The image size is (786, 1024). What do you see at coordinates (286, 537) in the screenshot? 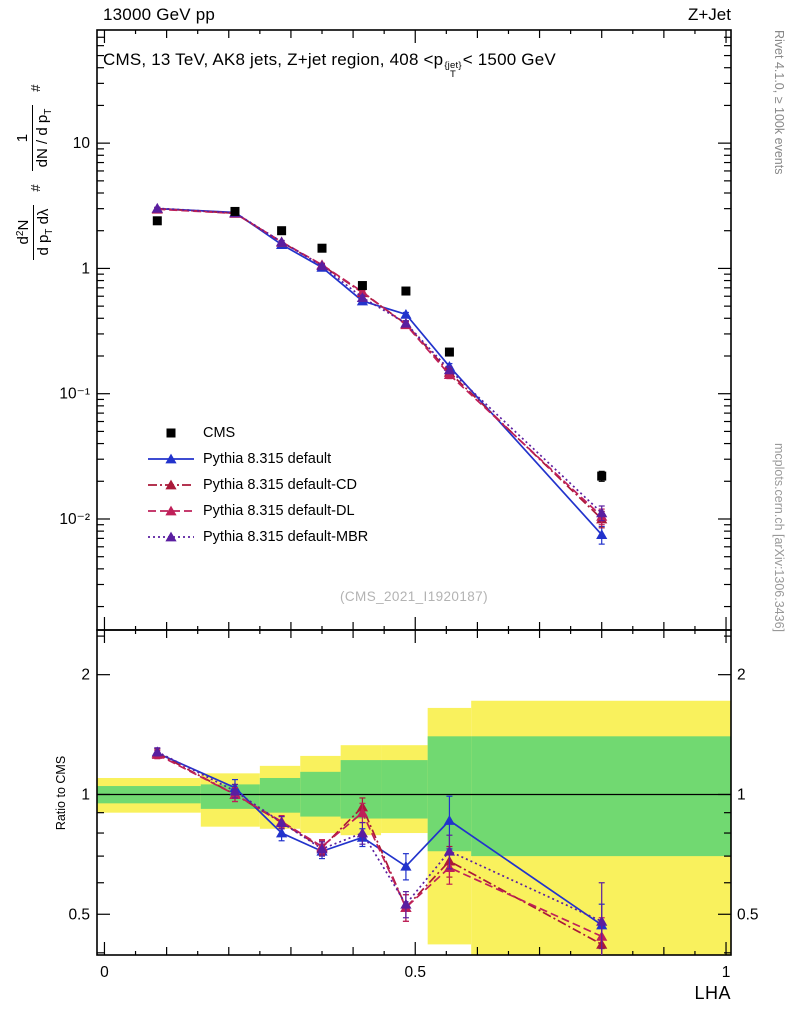
I see `legend-label-pythia-default-mbr: Pythia 8.315 default-MBR` at bounding box center [286, 537].